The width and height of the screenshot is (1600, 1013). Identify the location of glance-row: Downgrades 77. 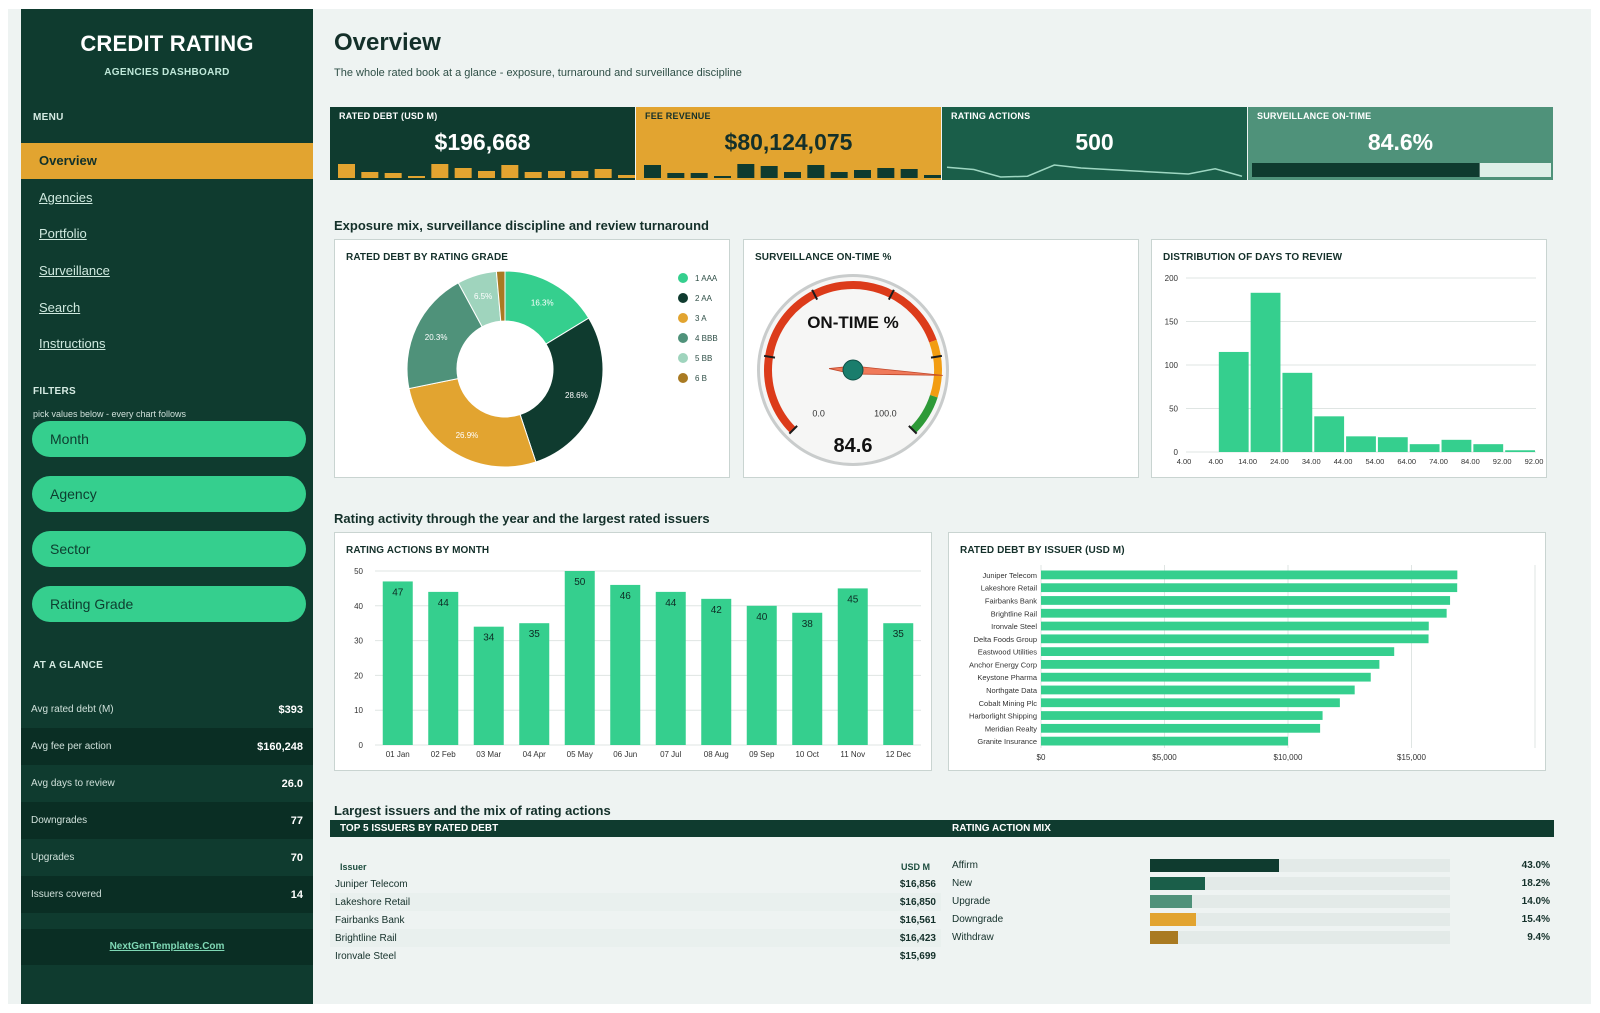
(167, 820).